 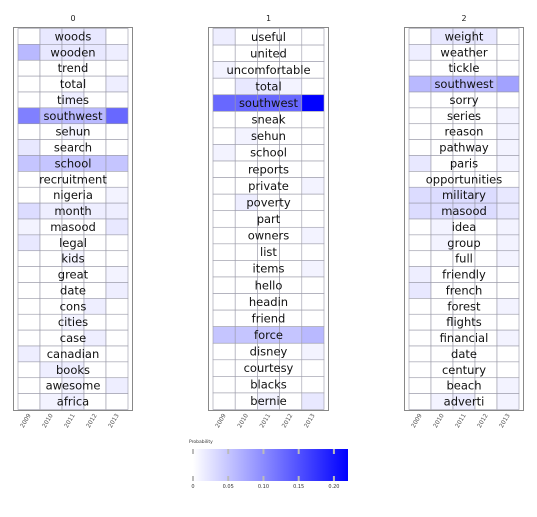 What do you see at coordinates (463, 243) in the screenshot?
I see `row-label: group` at bounding box center [463, 243].